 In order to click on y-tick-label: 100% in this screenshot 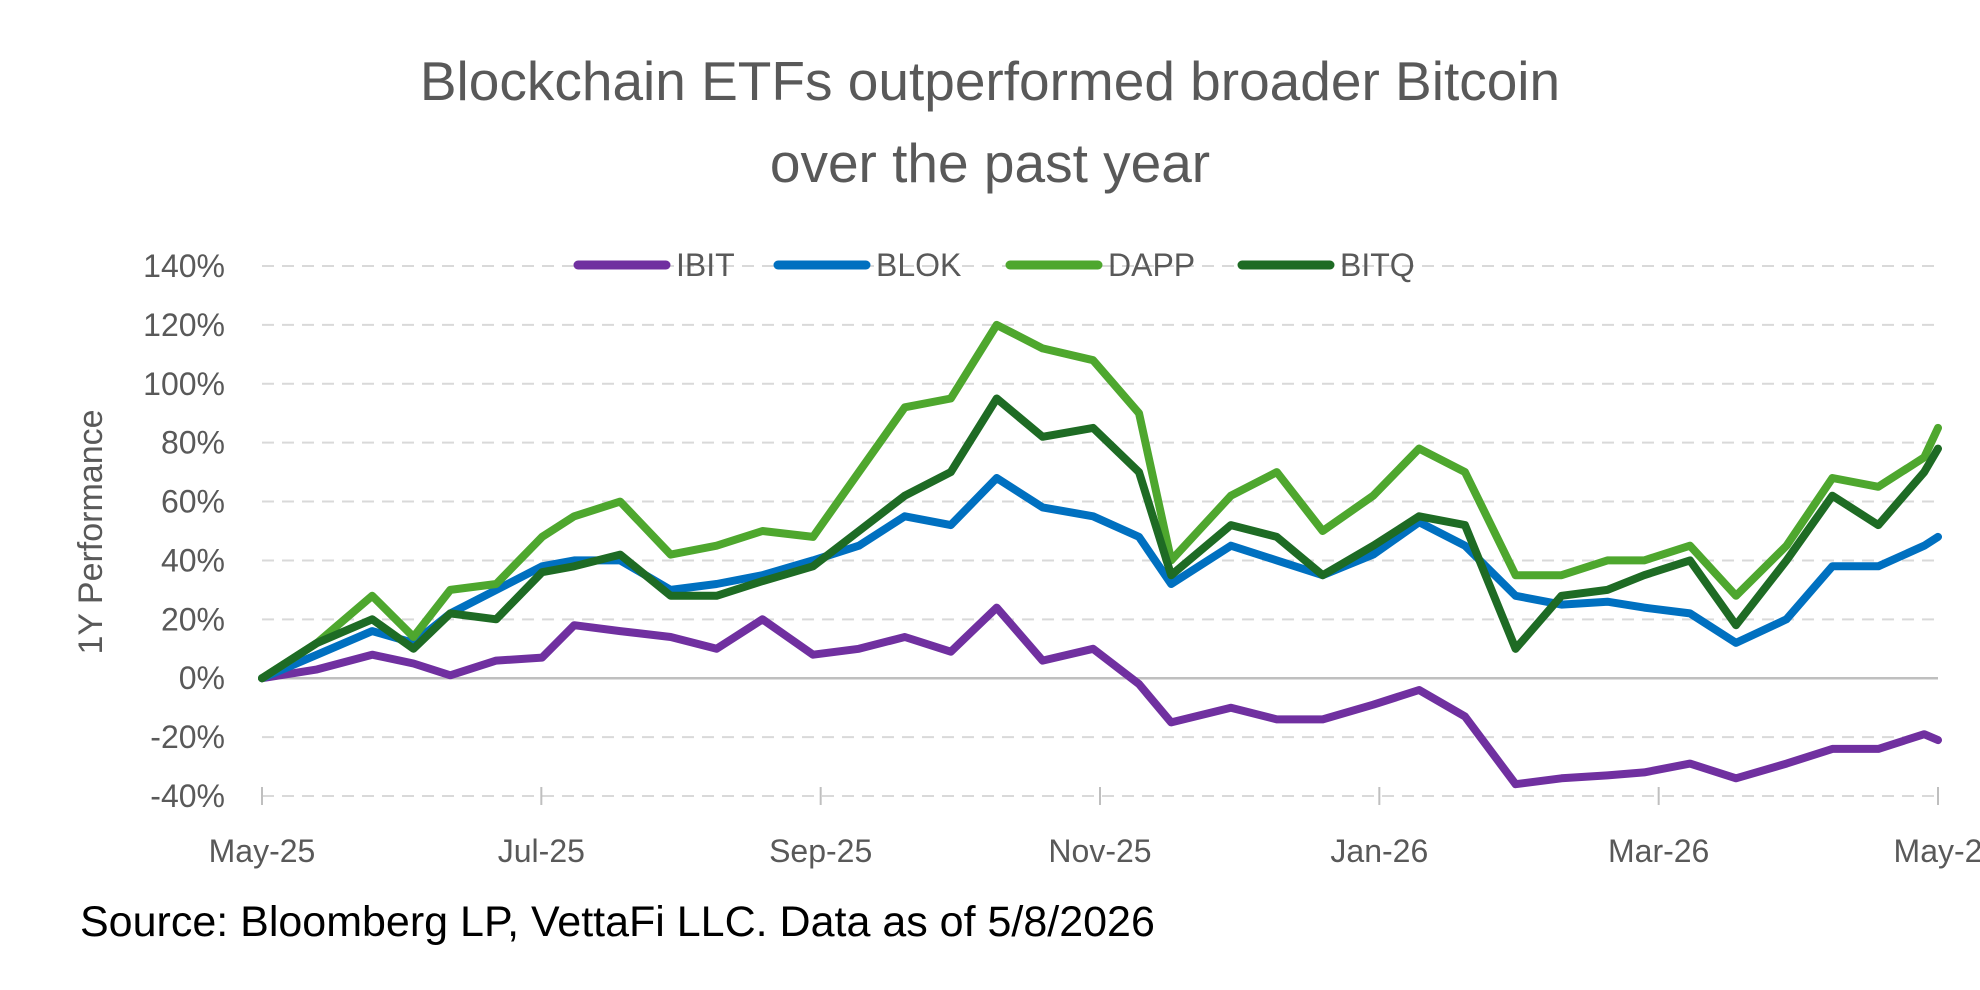, I will do `click(184, 384)`.